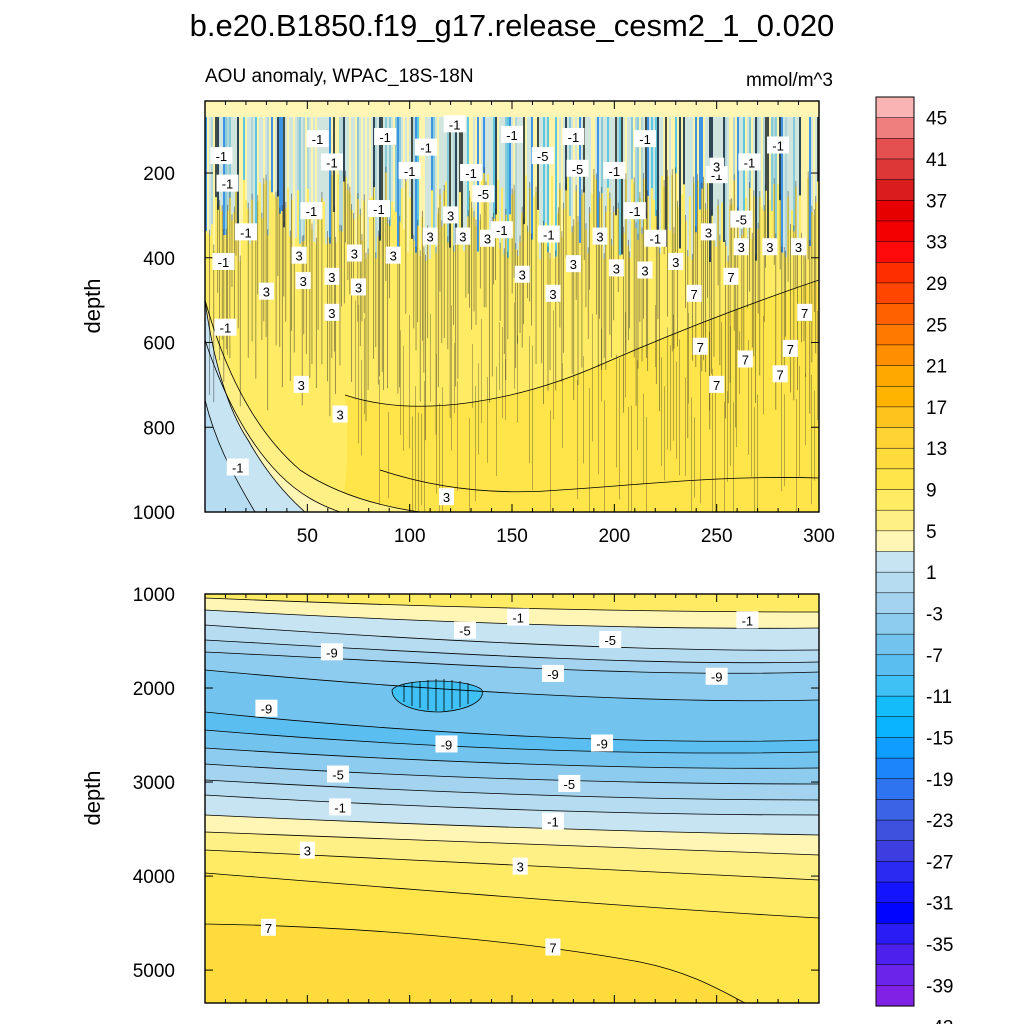  Describe the element at coordinates (159, 259) in the screenshot. I see `upper-y-tick-label: 400` at that location.